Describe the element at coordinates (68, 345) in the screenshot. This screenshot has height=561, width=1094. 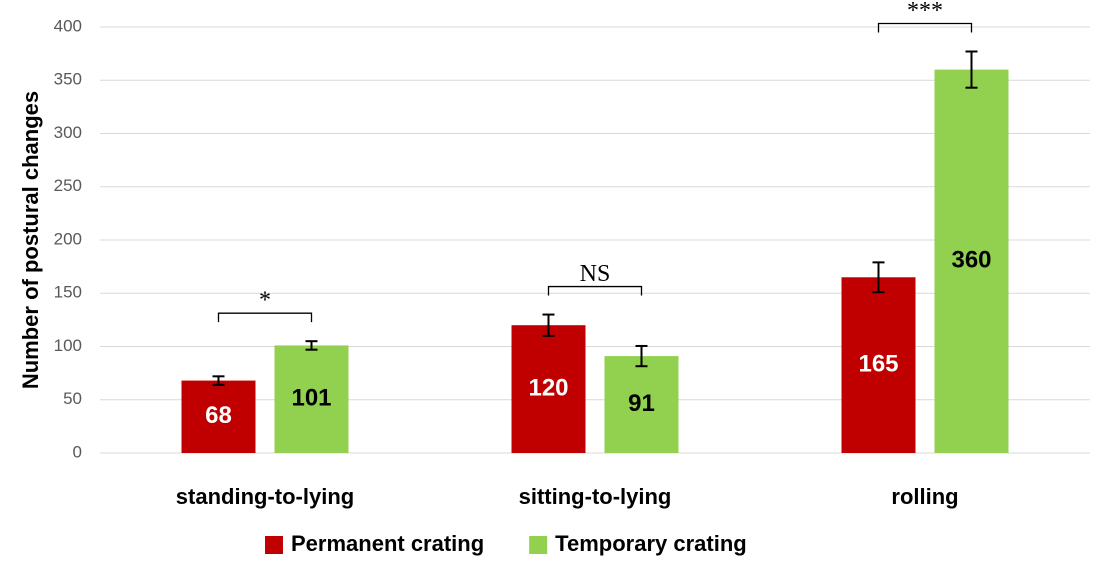
I see `y-tick-label: 100` at that location.